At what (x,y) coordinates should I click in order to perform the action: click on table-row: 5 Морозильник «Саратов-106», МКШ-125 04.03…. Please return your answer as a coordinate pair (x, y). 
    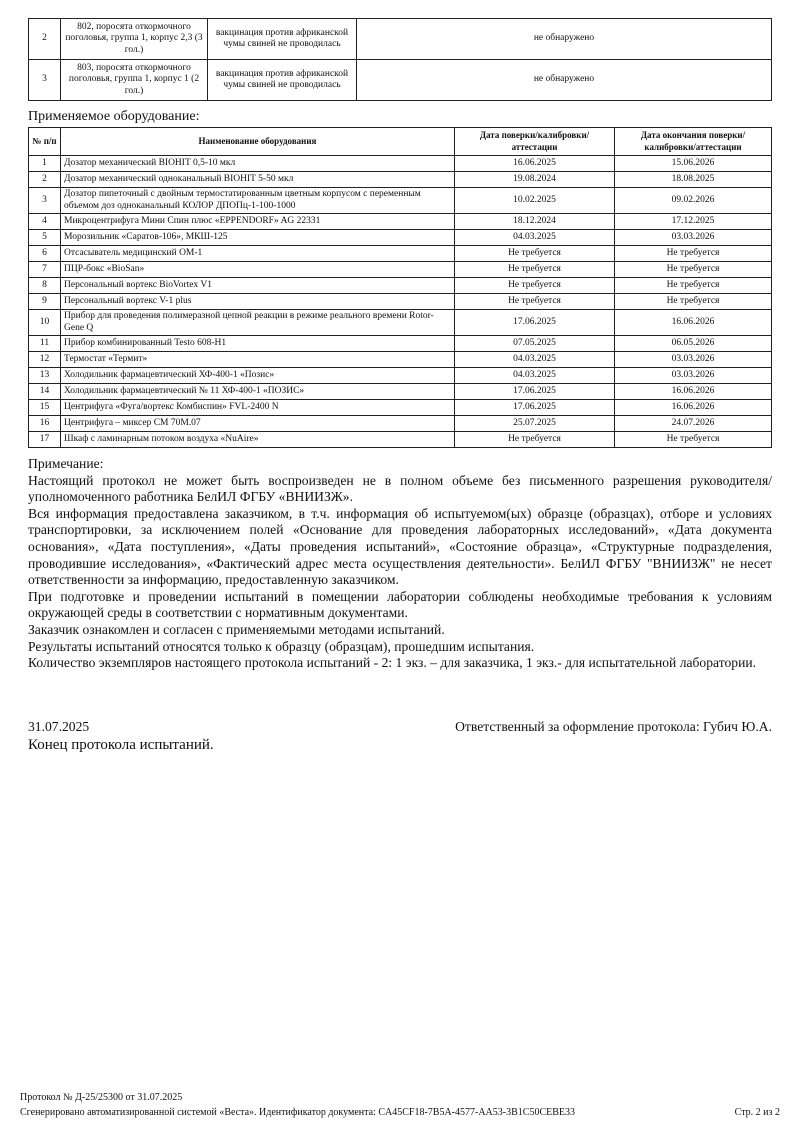
    Looking at the image, I should click on (400, 237).